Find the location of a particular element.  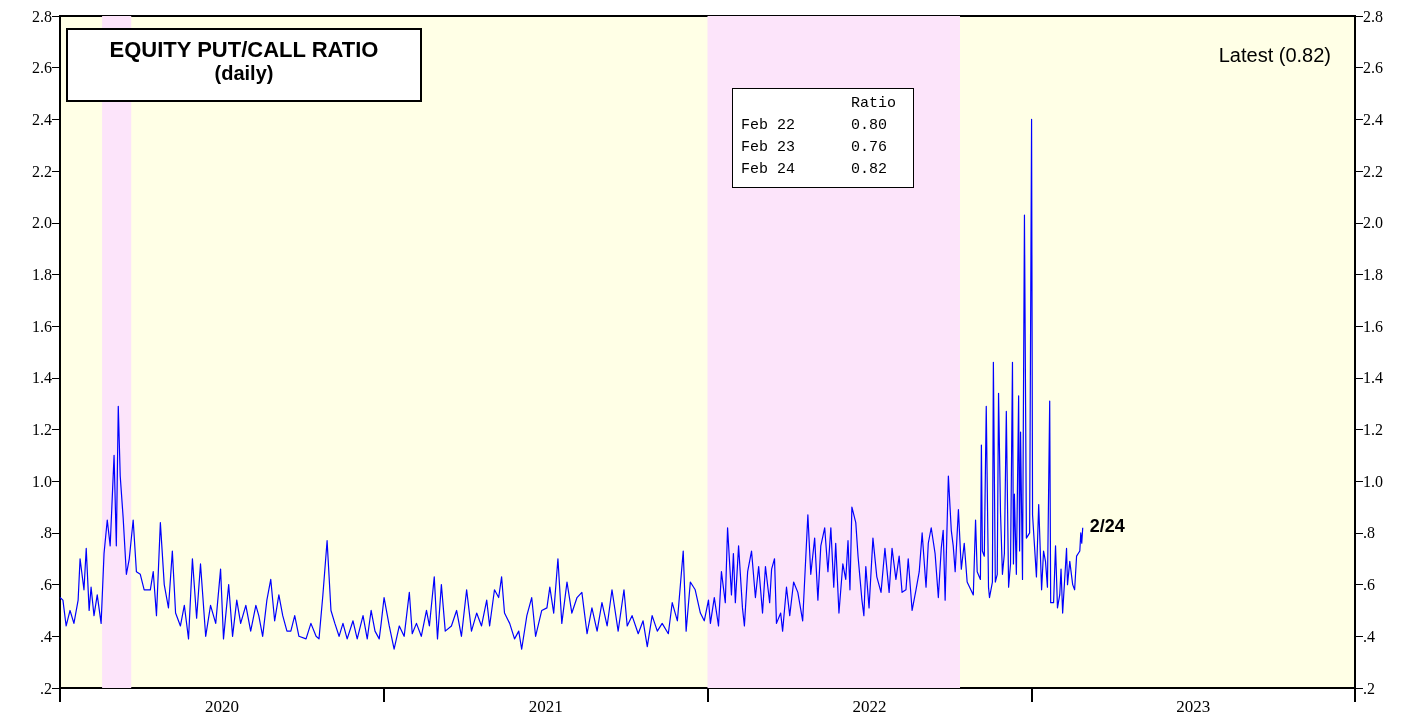

x-tick-label: 2023 is located at coordinates (1193, 706).